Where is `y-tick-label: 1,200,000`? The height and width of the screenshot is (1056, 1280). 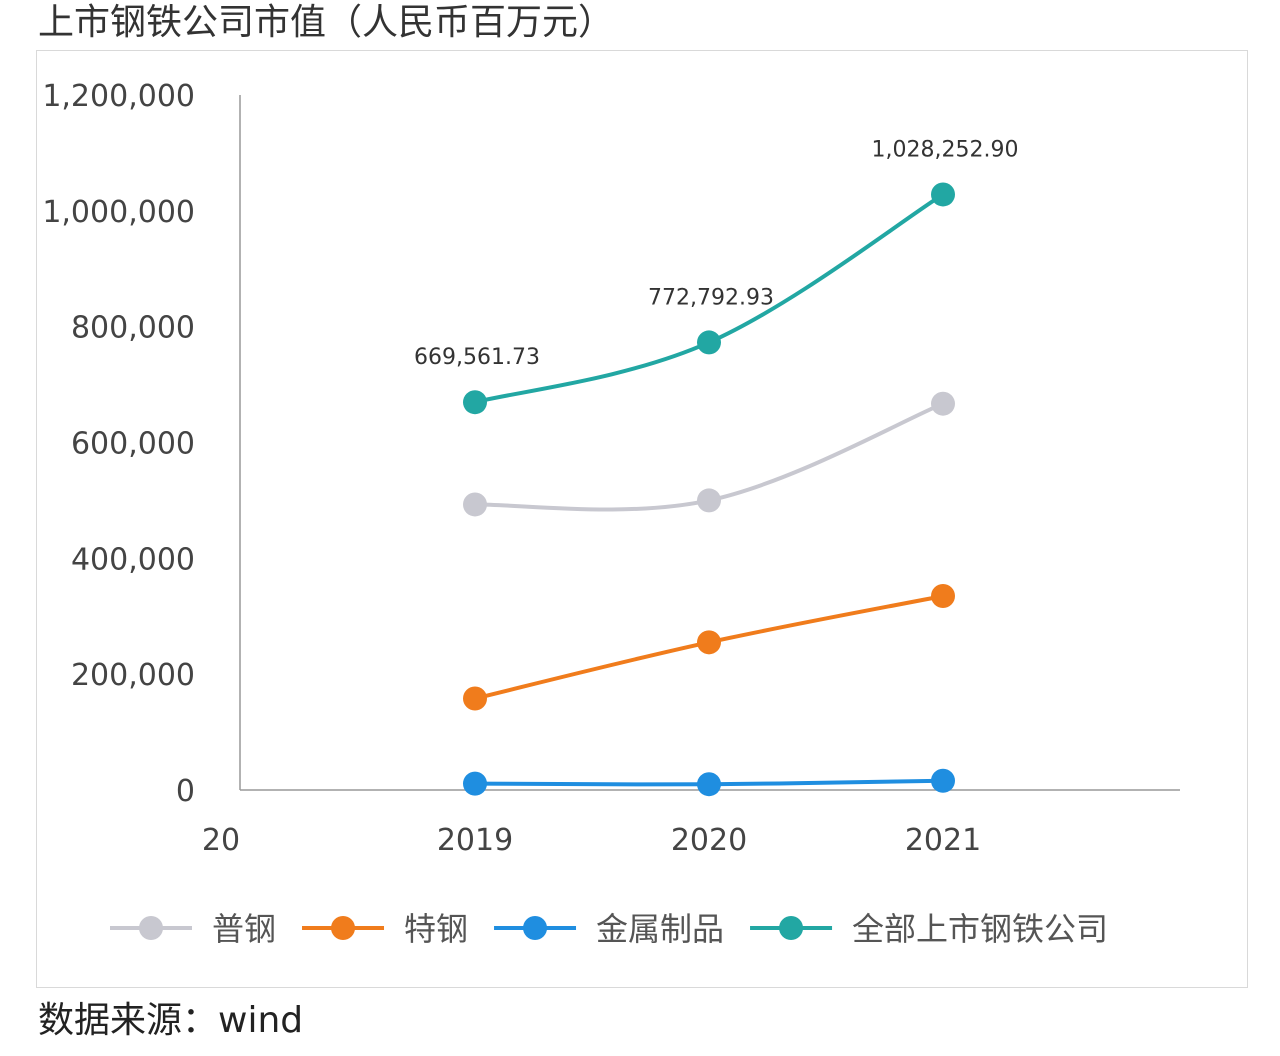
y-tick-label: 1,200,000 is located at coordinates (118, 96).